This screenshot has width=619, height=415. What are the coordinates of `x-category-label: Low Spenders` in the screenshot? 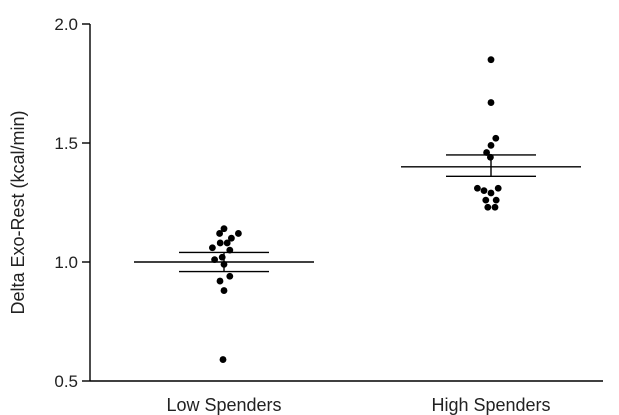 It's located at (223, 405).